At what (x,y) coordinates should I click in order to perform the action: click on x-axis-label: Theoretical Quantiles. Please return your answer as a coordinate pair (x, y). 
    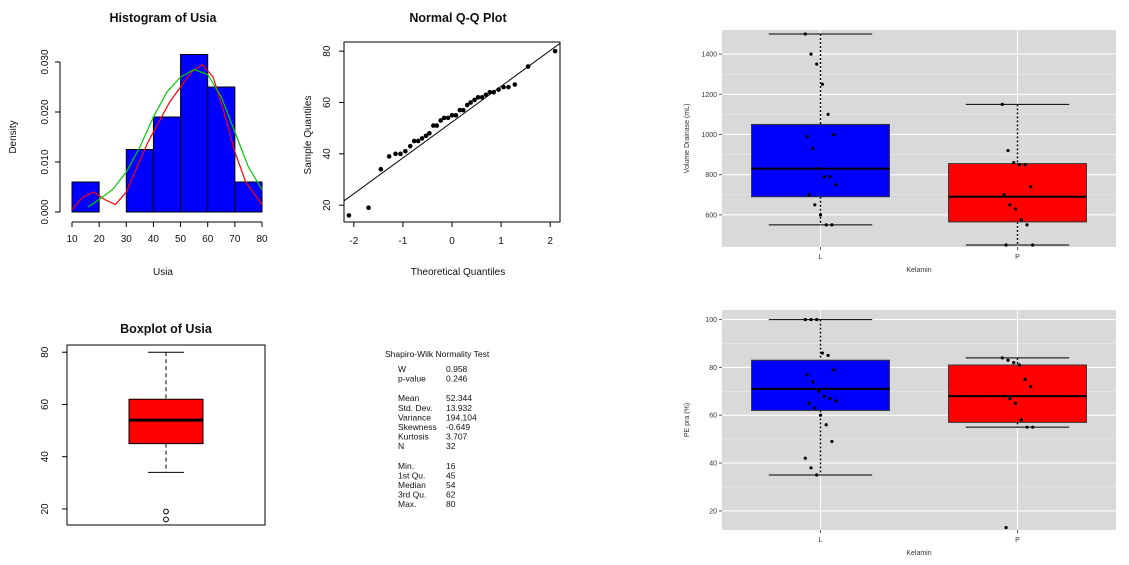
    Looking at the image, I should click on (458, 272).